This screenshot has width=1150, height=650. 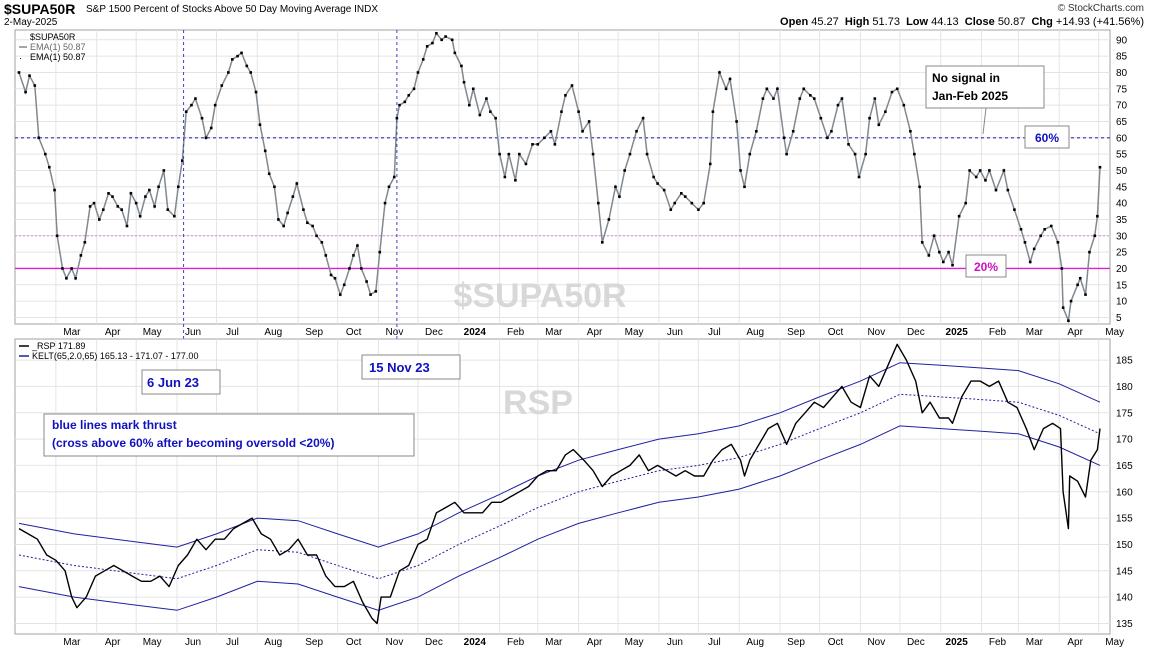 What do you see at coordinates (539, 296) in the screenshot?
I see `breadth-watermark: $SUPA50R` at bounding box center [539, 296].